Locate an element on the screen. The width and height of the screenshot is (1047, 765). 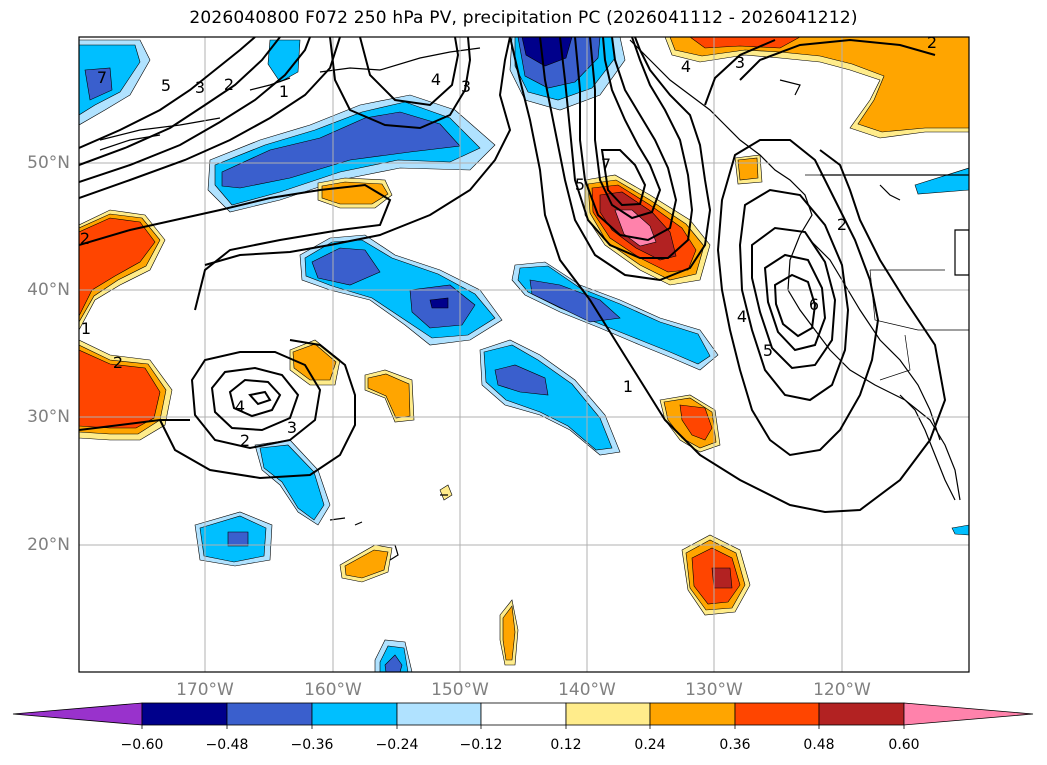
colorbar-tick-label: −0.24 is located at coordinates (397, 745).